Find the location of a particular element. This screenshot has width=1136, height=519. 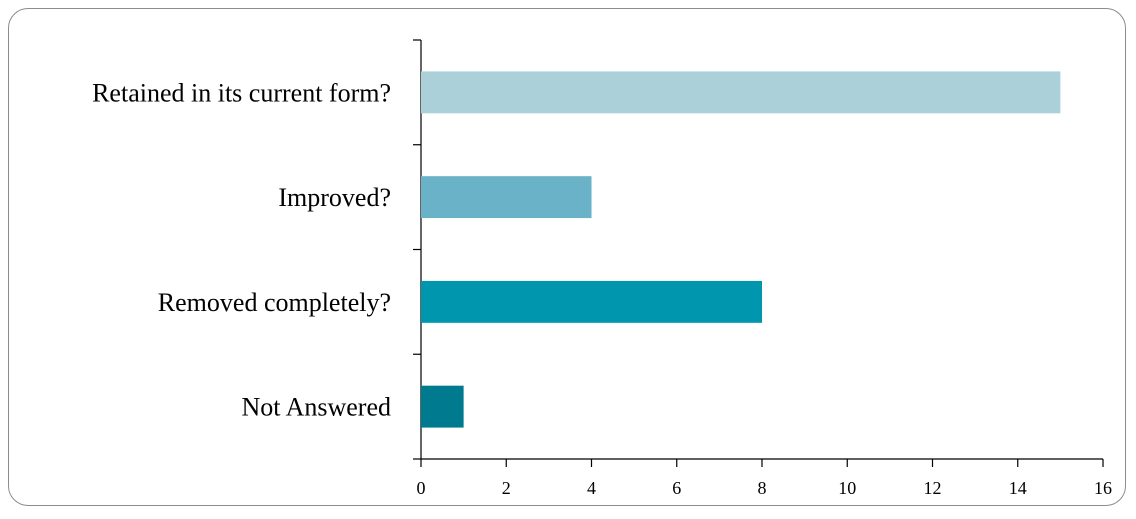

x-tick-label: 8 is located at coordinates (762, 488).